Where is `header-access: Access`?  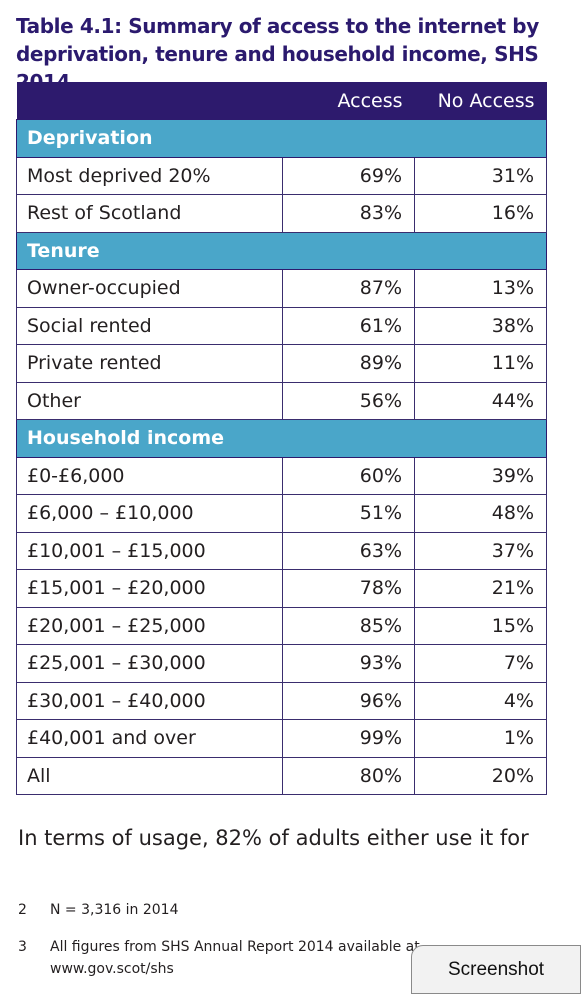 header-access: Access is located at coordinates (370, 100).